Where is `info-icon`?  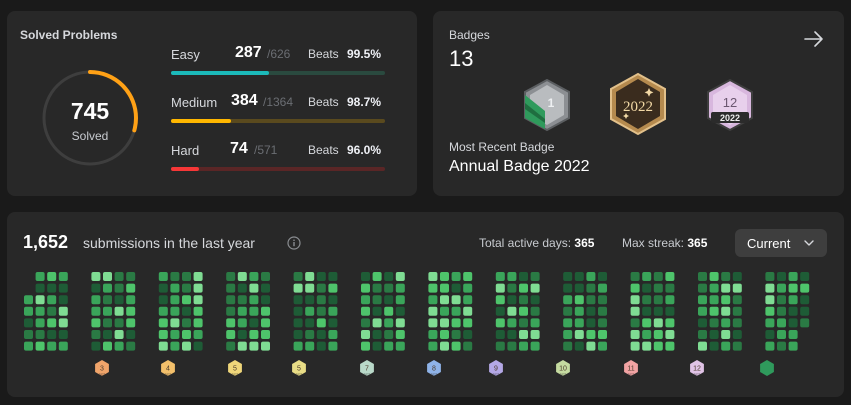 info-icon is located at coordinates (294, 243).